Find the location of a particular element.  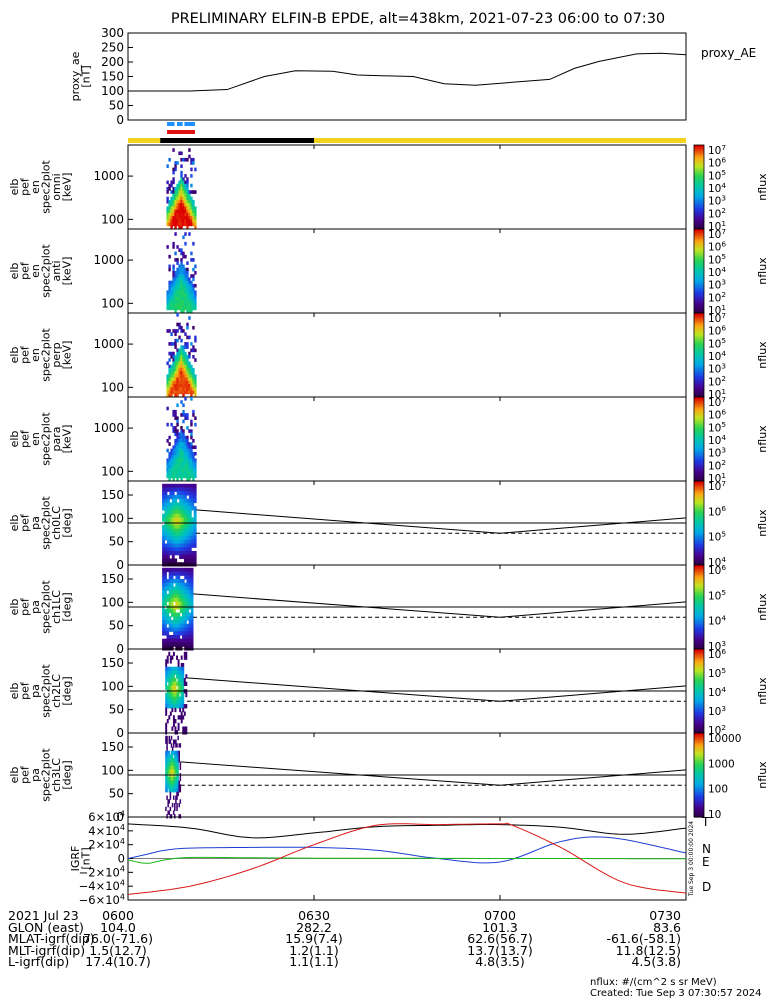

colorbar-title: nflux is located at coordinates (762, 271).